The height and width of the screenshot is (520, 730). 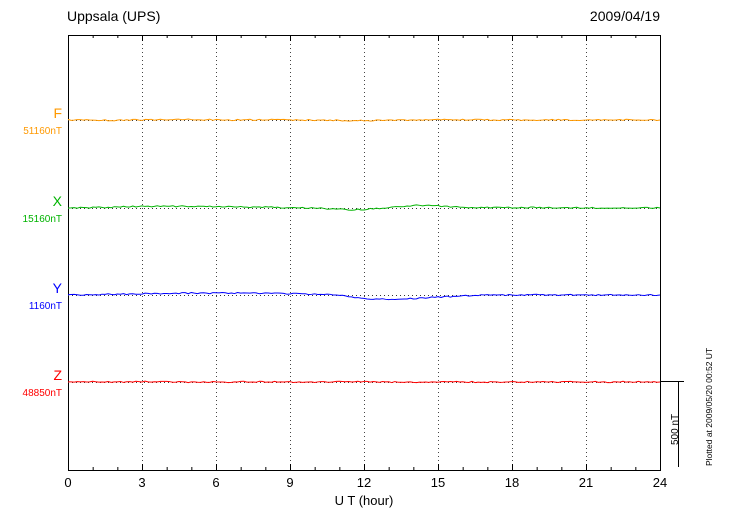 What do you see at coordinates (216, 482) in the screenshot?
I see `x-tick-label: 6` at bounding box center [216, 482].